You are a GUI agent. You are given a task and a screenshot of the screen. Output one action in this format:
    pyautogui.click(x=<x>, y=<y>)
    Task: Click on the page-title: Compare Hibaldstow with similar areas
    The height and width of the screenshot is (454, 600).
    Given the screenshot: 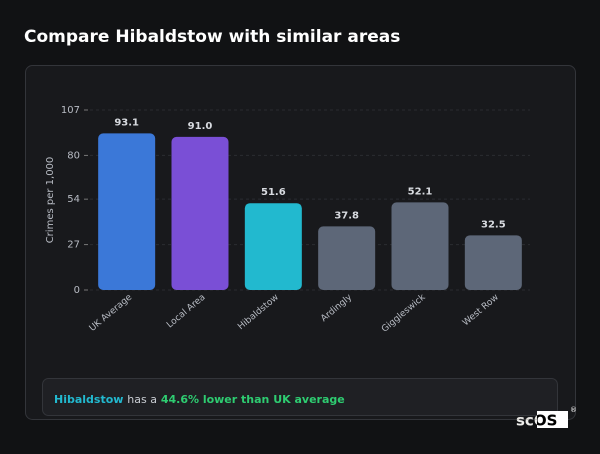 What is the action you would take?
    pyautogui.click(x=212, y=37)
    